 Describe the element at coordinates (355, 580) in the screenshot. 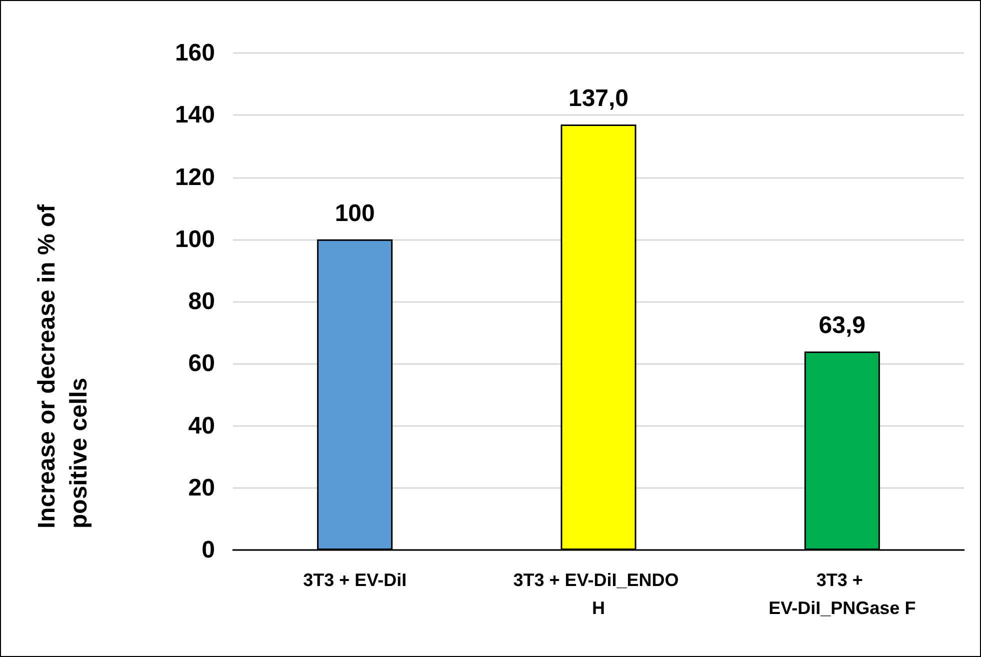

I see `x-tick-label: 3T3 + EV-DiI` at that location.